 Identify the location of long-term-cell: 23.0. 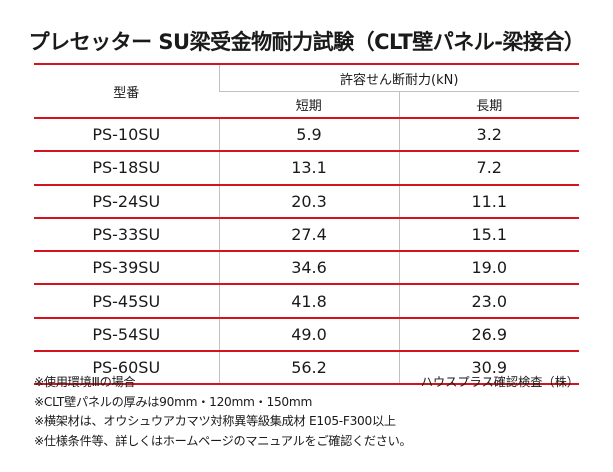
(488, 301).